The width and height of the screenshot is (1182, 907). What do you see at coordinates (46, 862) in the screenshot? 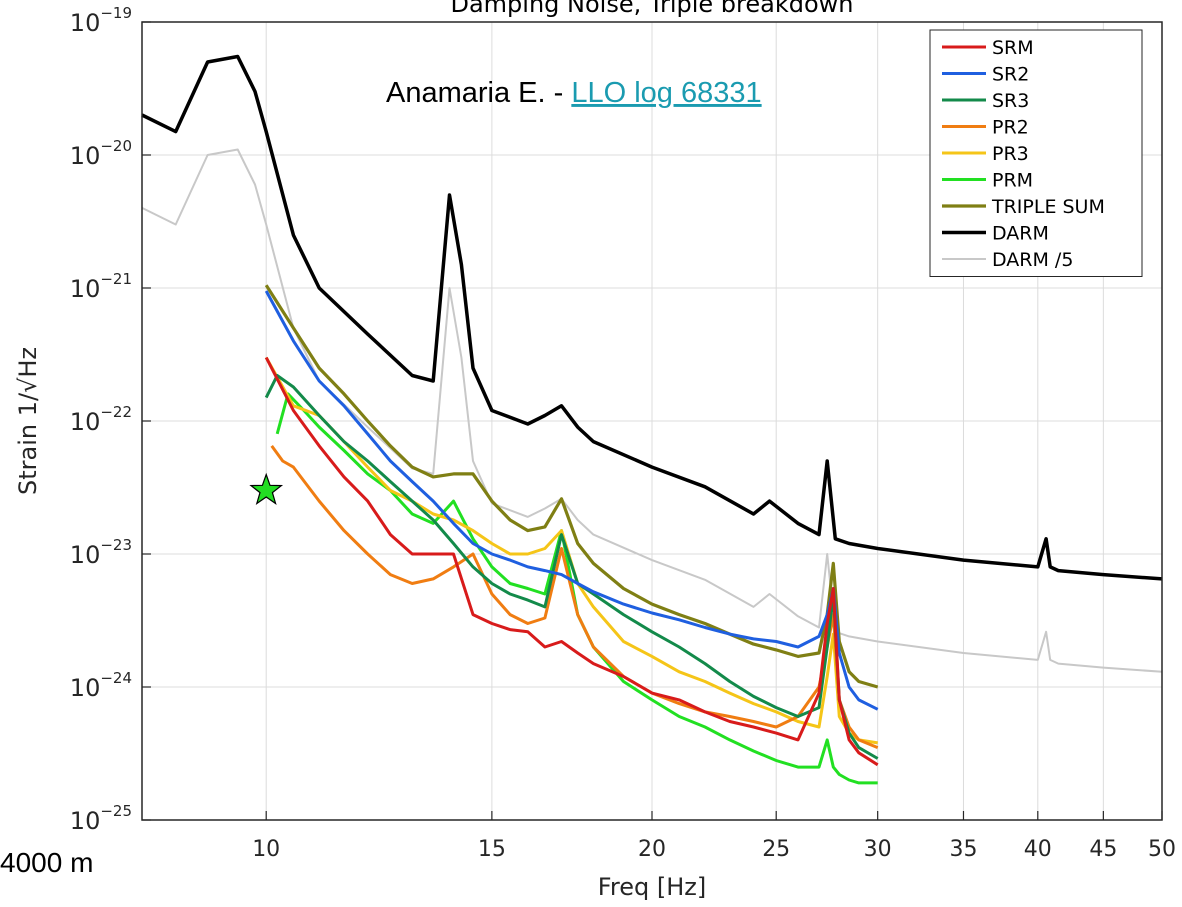
I see `corner-label: 4000 m` at bounding box center [46, 862].